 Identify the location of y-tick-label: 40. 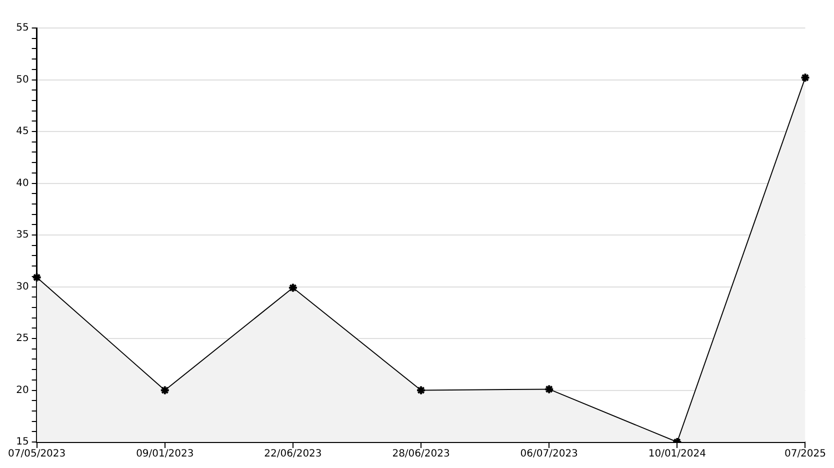
(22, 183).